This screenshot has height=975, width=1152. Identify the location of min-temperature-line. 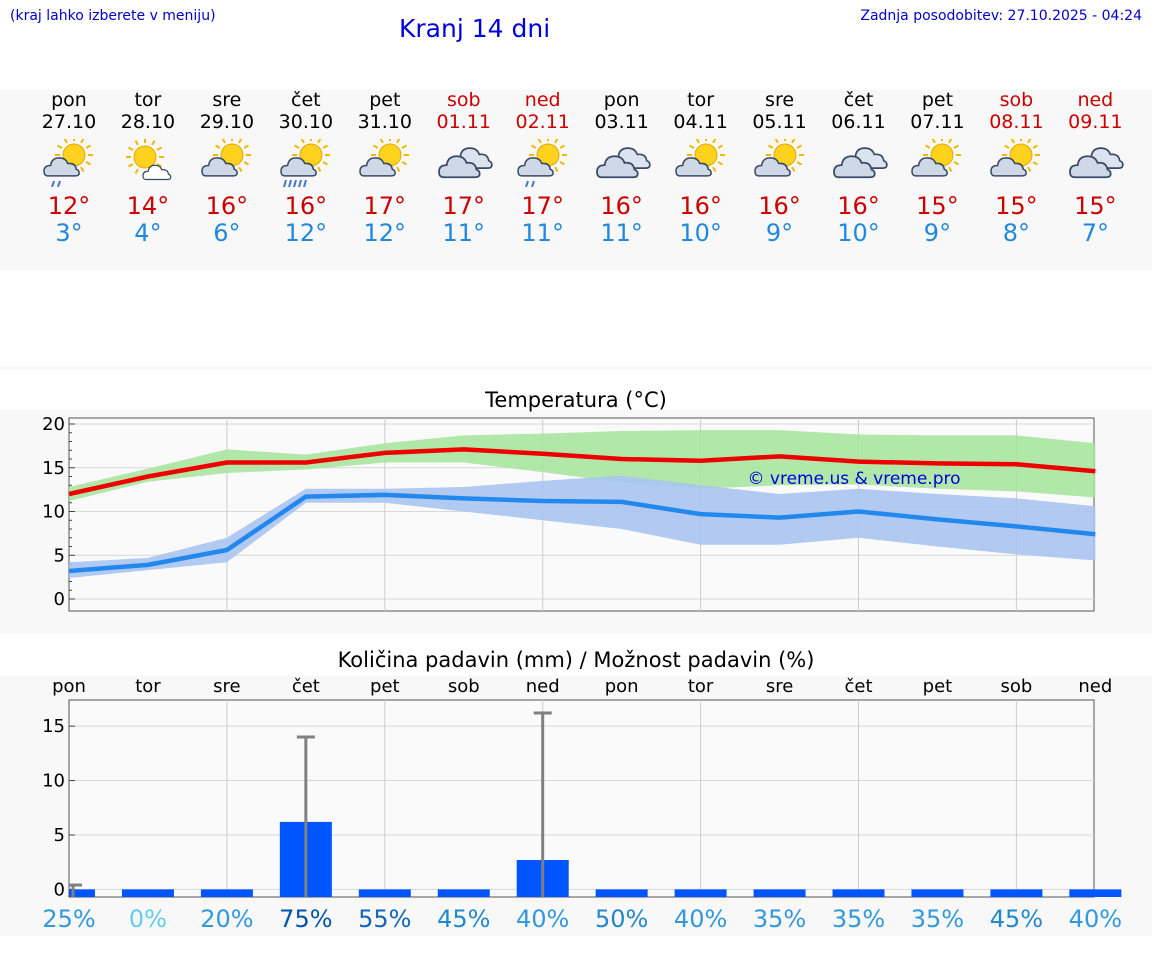
(582, 533).